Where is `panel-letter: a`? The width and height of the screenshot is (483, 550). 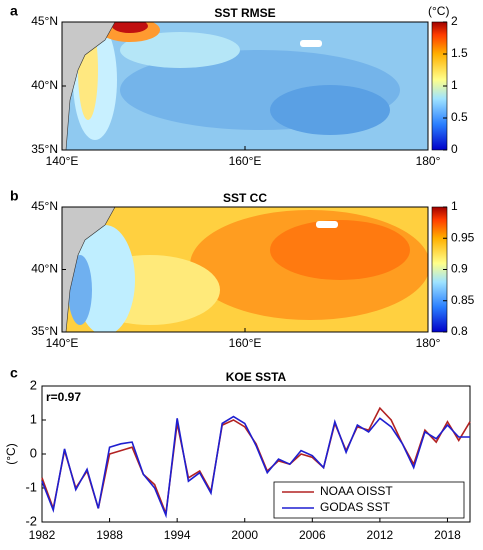
panel-letter: a is located at coordinates (14, 11).